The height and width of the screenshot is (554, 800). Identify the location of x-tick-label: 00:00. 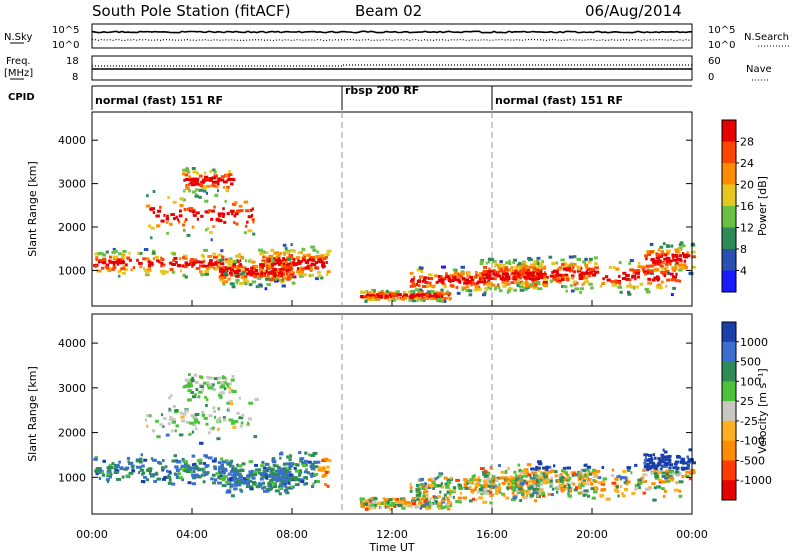
(92, 534).